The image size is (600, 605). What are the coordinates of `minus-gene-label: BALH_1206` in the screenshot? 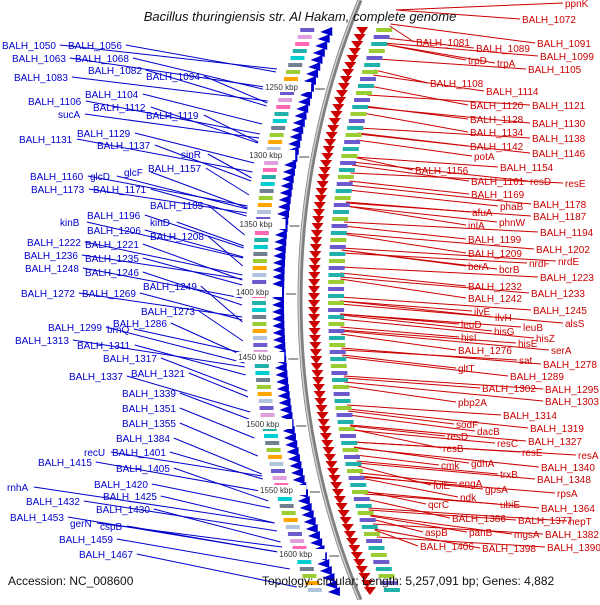 It's located at (114, 231).